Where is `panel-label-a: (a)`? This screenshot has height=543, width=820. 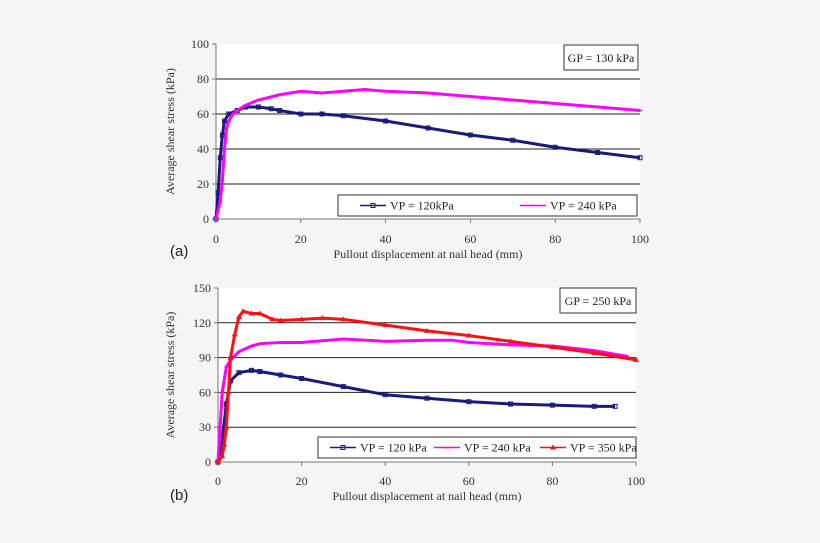
panel-label-a: (a) is located at coordinates (179, 251).